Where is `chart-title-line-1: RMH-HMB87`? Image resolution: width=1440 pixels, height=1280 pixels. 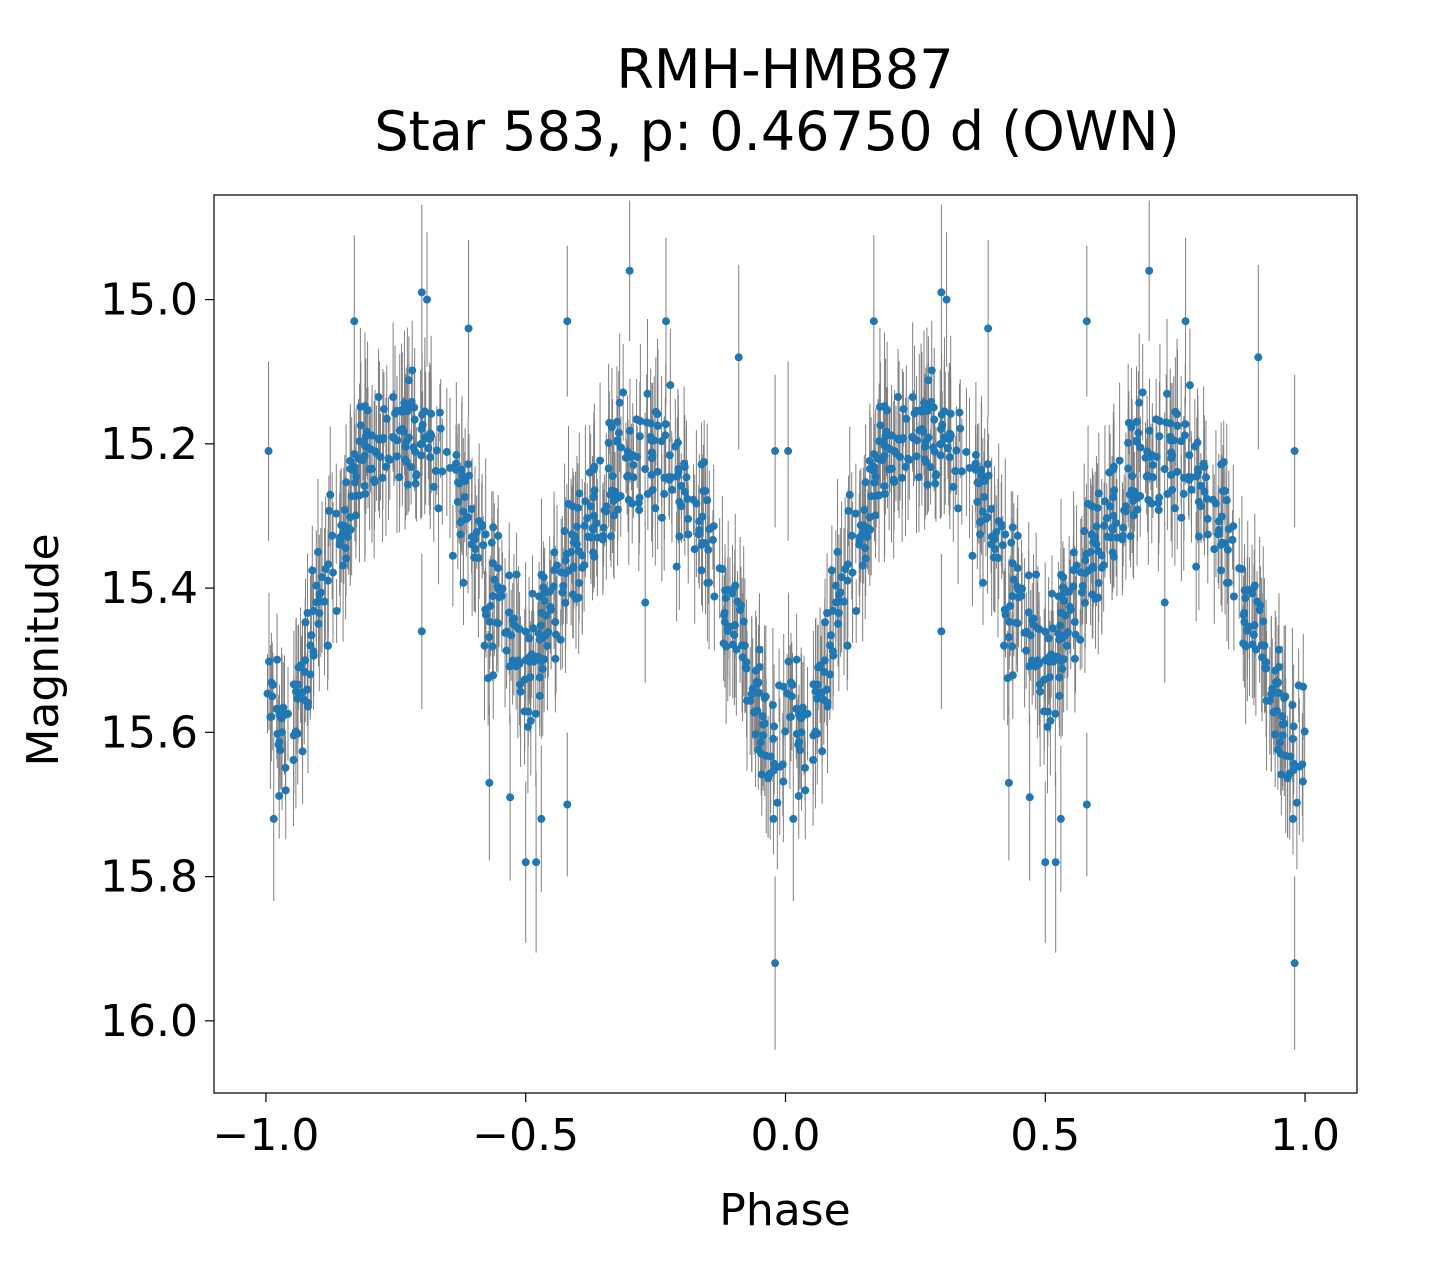
chart-title-line-1: RMH-HMB87 is located at coordinates (784, 69).